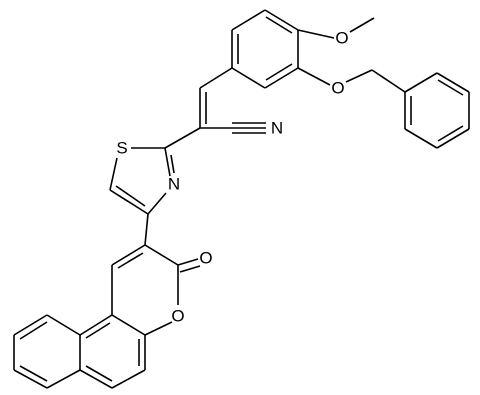  What do you see at coordinates (121, 148) in the screenshot?
I see `atom-label: S` at bounding box center [121, 148].